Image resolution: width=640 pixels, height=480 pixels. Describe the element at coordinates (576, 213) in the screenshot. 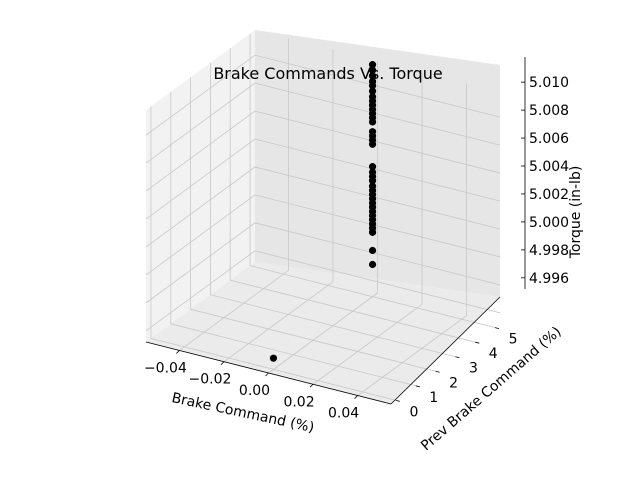

I see `z-axis-label: Torque (in-lb)` at that location.